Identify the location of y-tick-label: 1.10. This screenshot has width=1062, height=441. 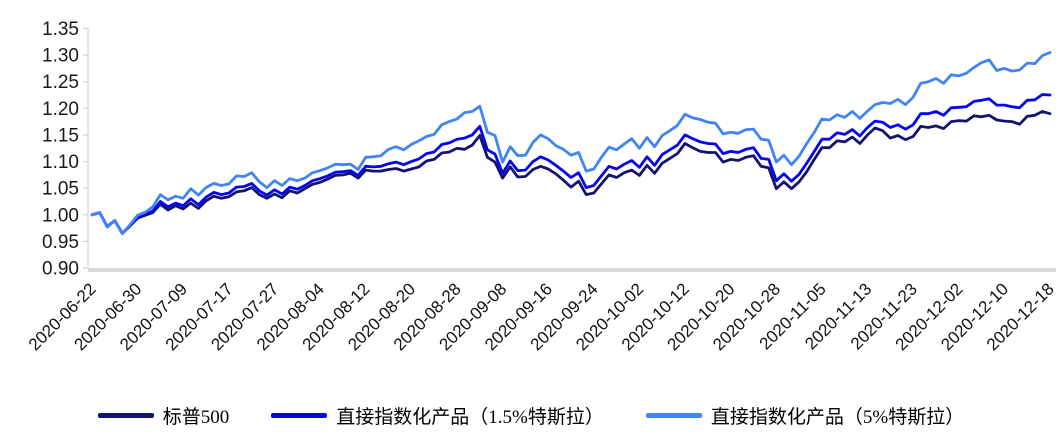
(60, 162).